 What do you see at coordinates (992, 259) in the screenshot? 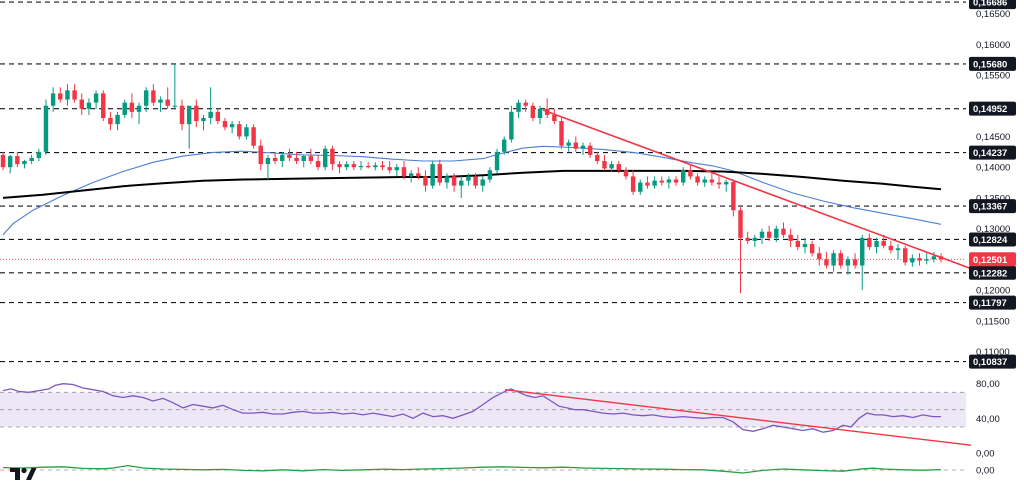
I see `current-price-tag` at bounding box center [992, 259].